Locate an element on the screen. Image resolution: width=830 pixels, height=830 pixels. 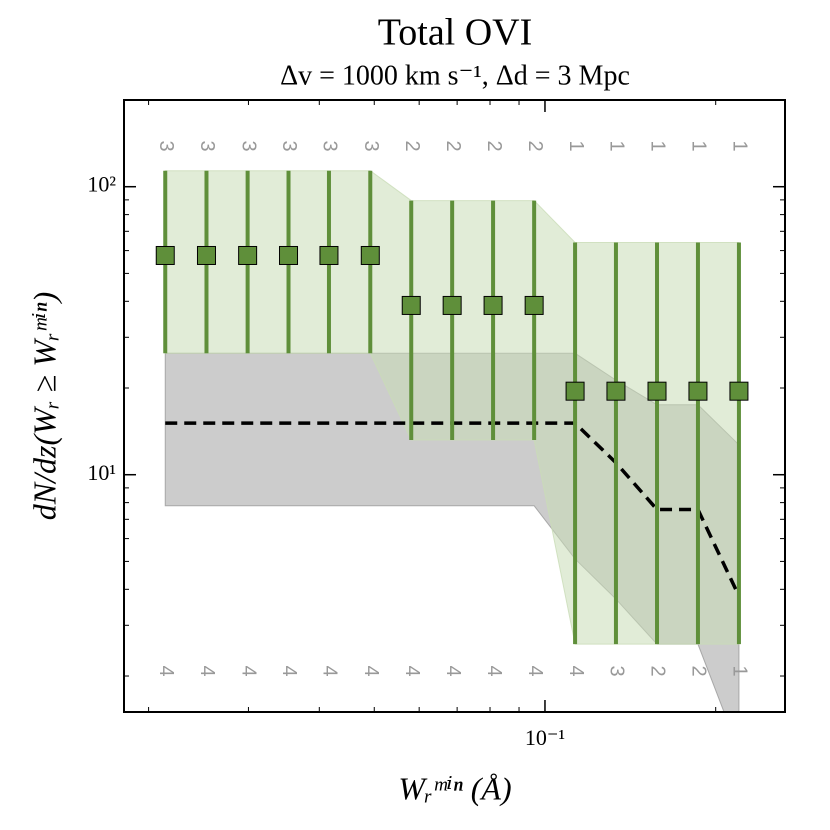
y-tick-label: 10¹ is located at coordinates (101, 472).